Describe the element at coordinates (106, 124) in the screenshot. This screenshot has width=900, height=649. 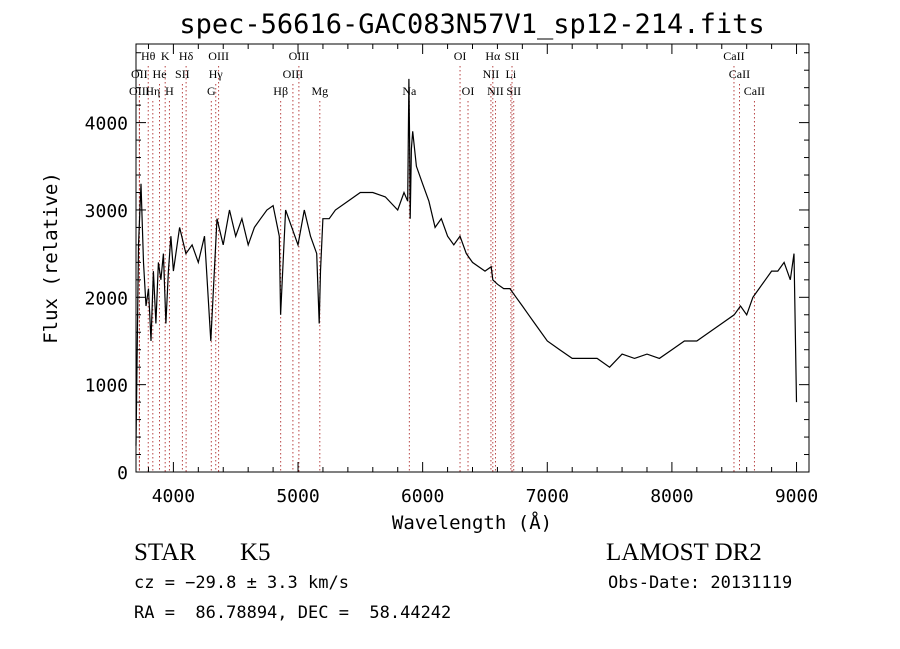
I see `y-tick-label: 4000` at that location.